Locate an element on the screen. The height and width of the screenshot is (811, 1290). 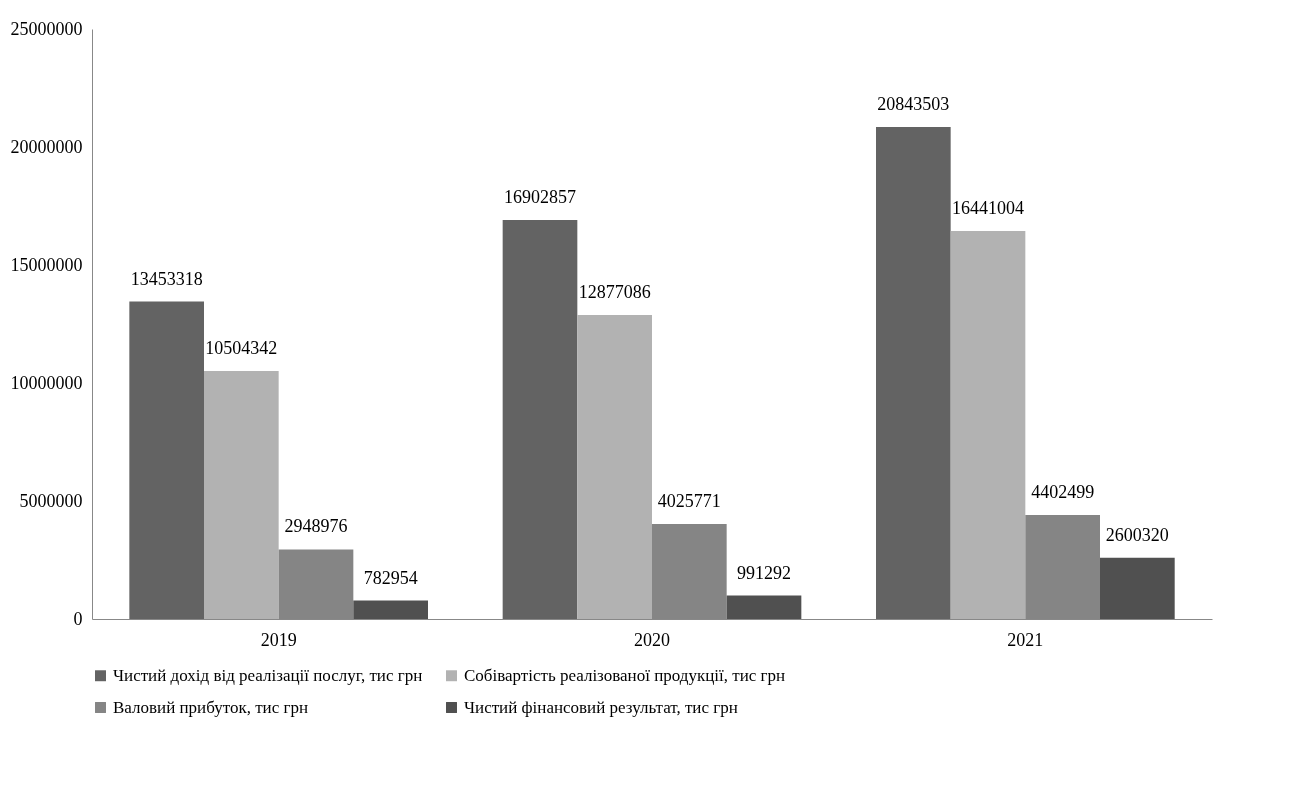
y-tick-label: 10000000 is located at coordinates (46, 382).